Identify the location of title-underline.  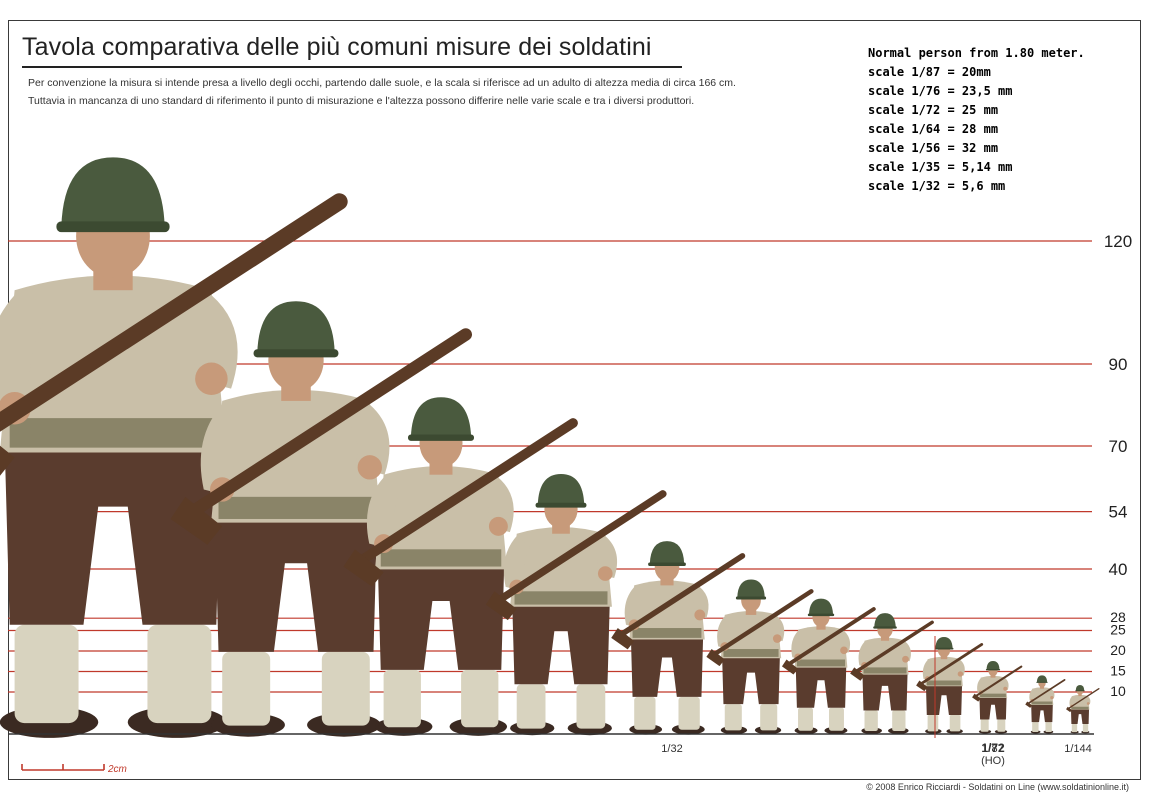
(352, 67).